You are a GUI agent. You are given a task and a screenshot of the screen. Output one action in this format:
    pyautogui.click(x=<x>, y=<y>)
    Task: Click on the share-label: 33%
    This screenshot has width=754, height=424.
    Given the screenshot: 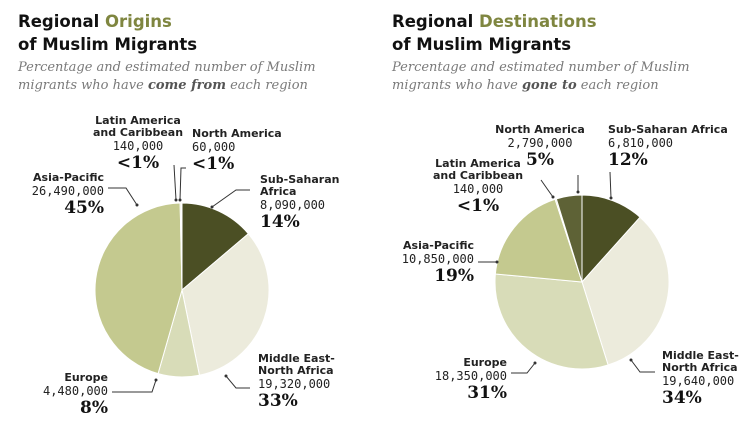 What is the action you would take?
    pyautogui.click(x=278, y=401)
    